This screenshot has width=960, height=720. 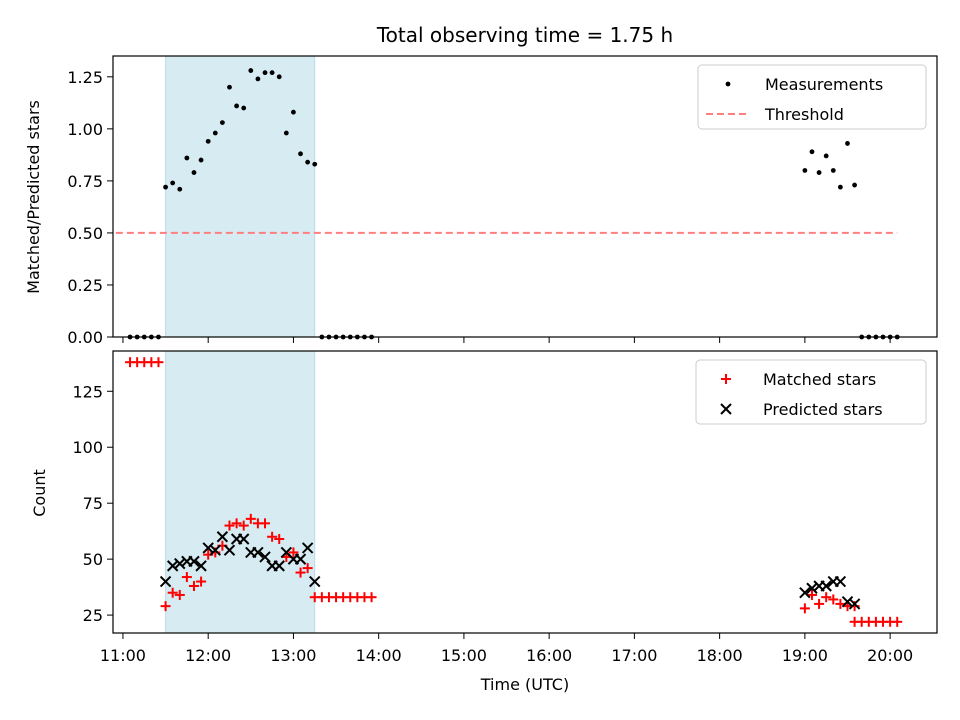 What do you see at coordinates (87, 391) in the screenshot?
I see `y-tick-label: 125` at bounding box center [87, 391].